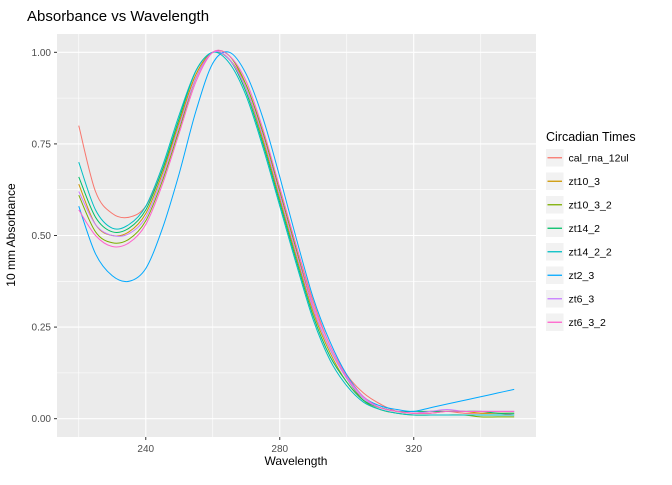 The image size is (672, 485). What do you see at coordinates (585, 229) in the screenshot?
I see `legend-label: zt14_2` at bounding box center [585, 229].